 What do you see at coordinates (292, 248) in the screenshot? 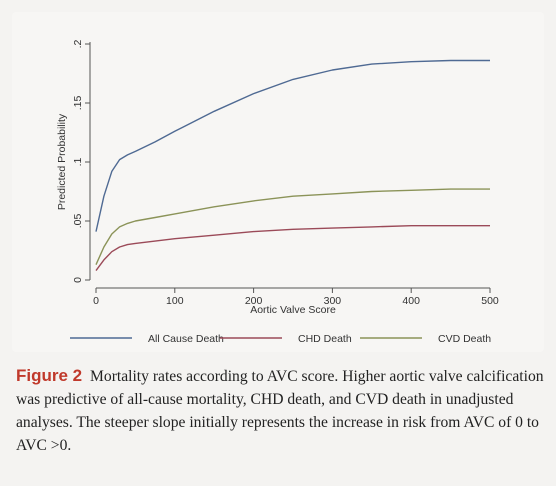
I see `series-line-chd-death` at bounding box center [292, 248].